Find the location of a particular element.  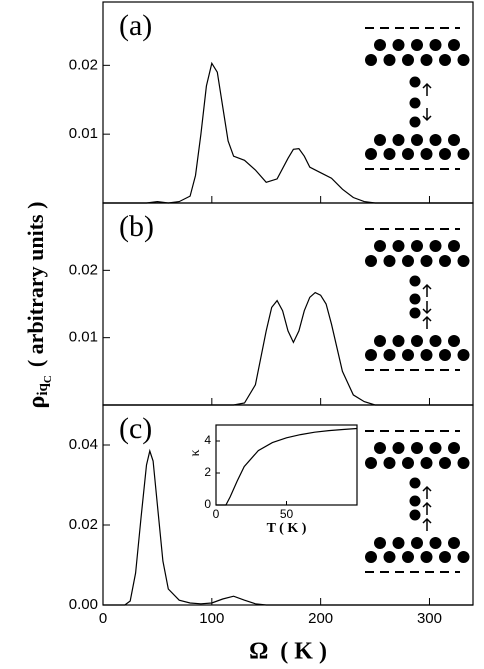

x-label: Ω ( K ) is located at coordinates (288, 652).